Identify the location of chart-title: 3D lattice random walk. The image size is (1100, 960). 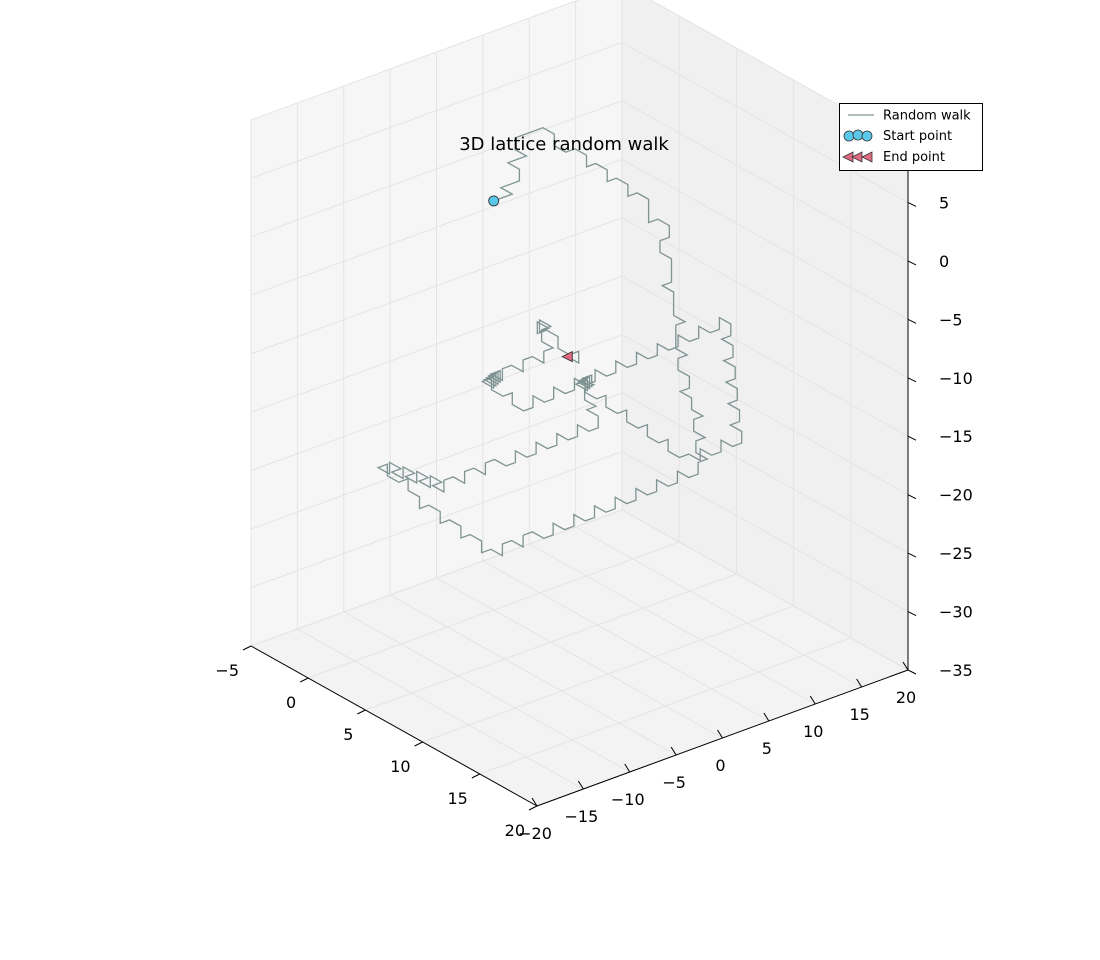
(564, 144).